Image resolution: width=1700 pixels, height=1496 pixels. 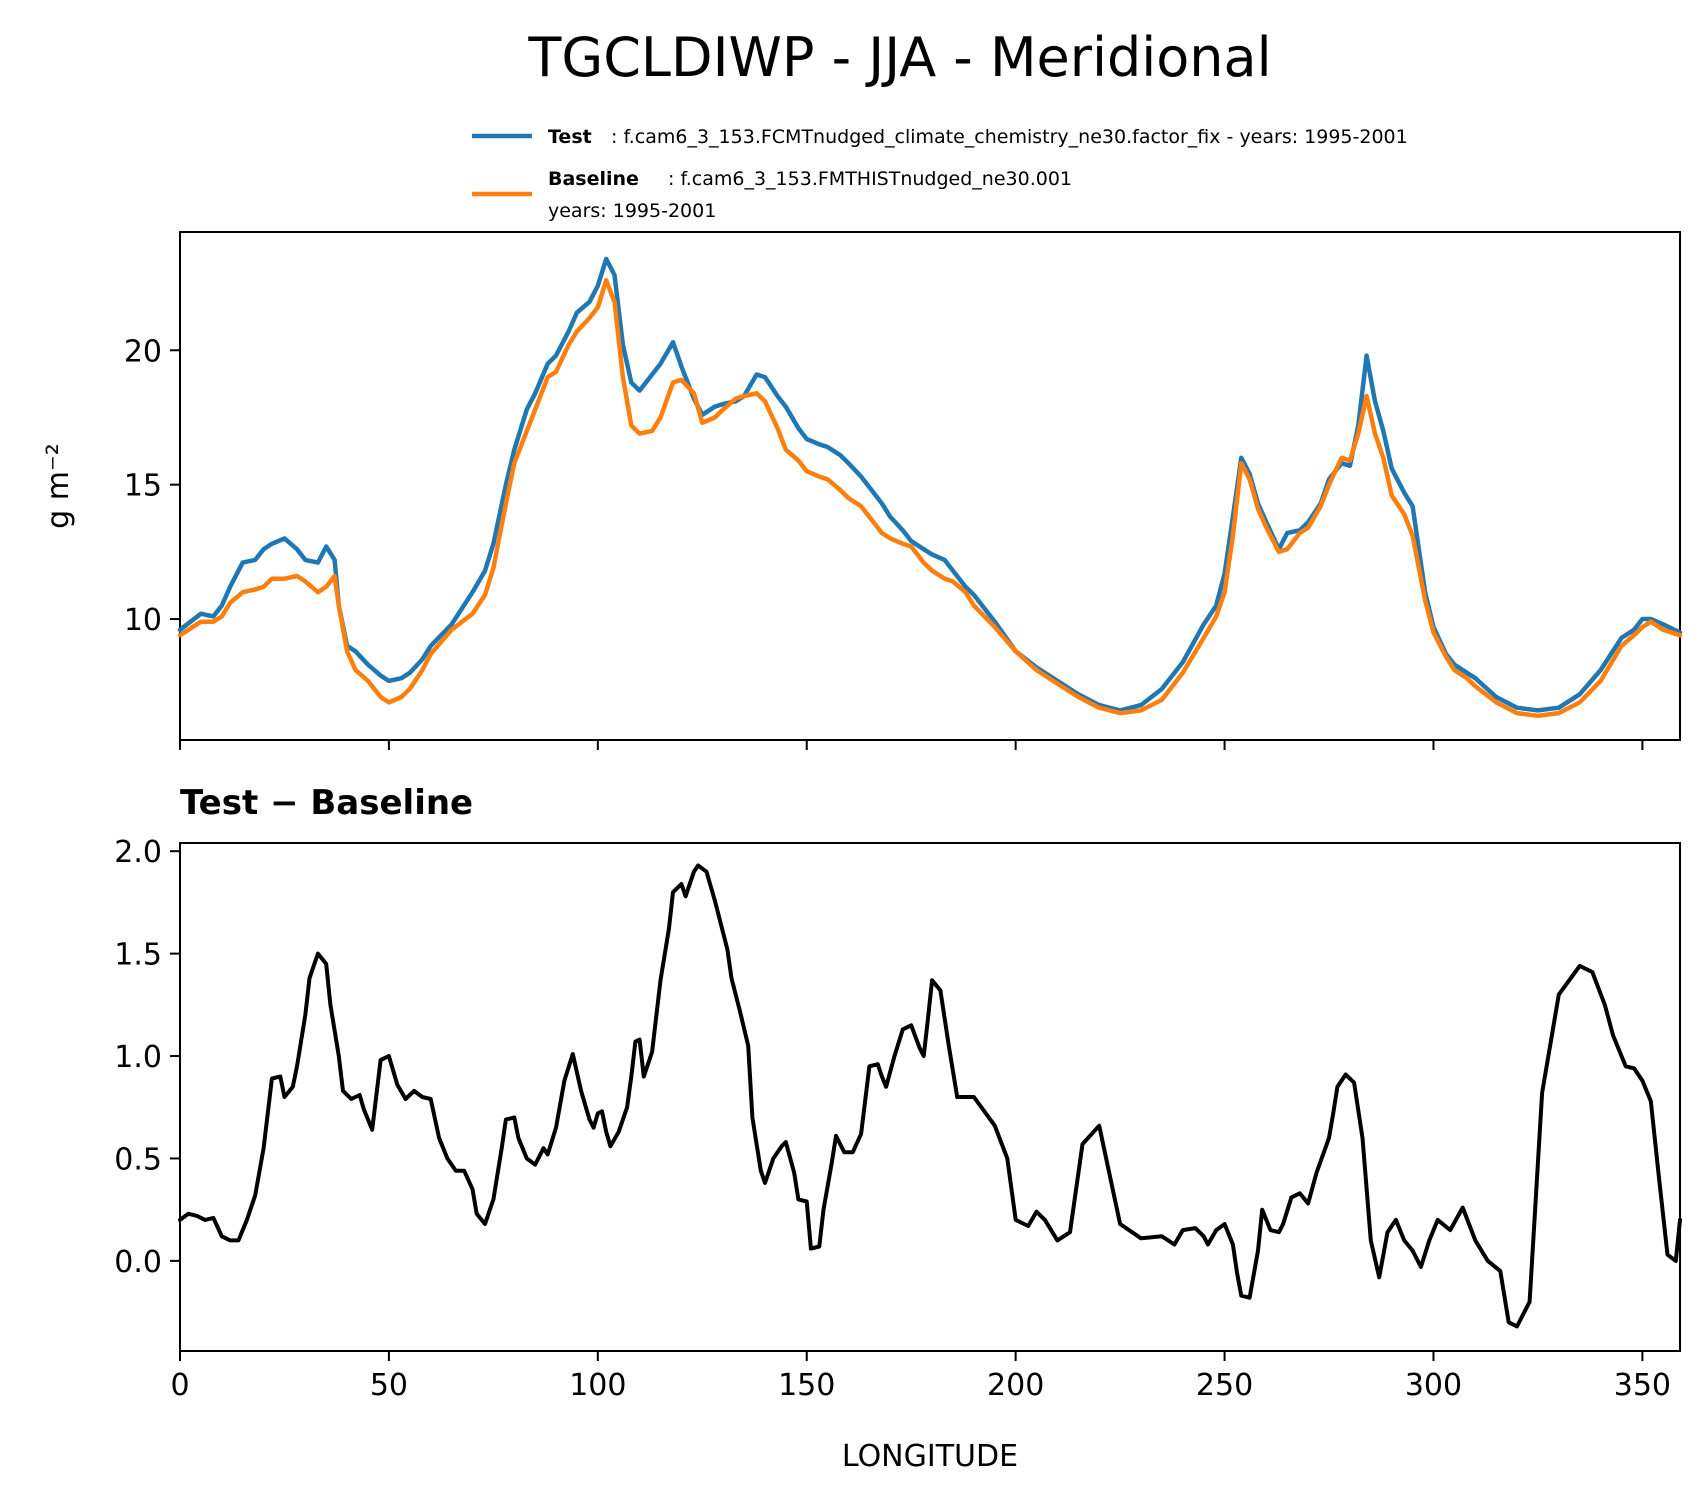 What do you see at coordinates (143, 351) in the screenshot?
I see `top-y-tick-label: 20` at bounding box center [143, 351].